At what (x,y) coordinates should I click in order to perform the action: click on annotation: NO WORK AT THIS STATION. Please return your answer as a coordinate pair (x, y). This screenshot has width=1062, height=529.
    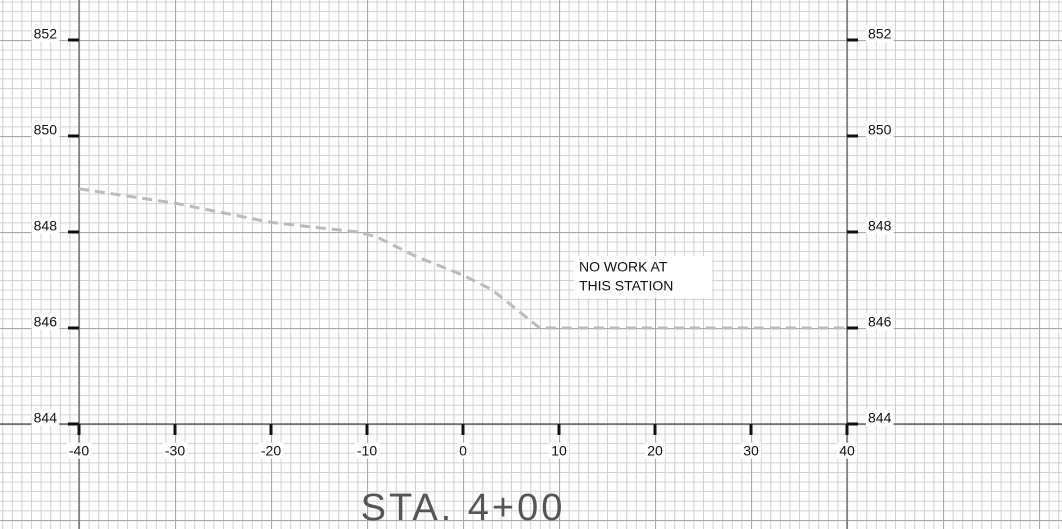
    Looking at the image, I should click on (643, 277).